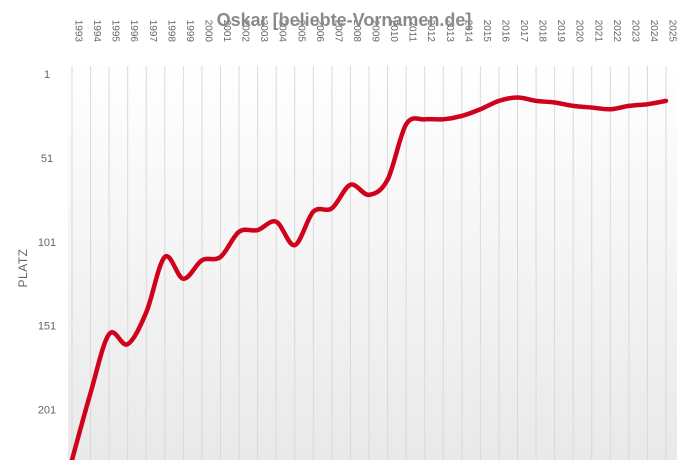  I want to click on y-tick-label: 151, so click(47, 327).